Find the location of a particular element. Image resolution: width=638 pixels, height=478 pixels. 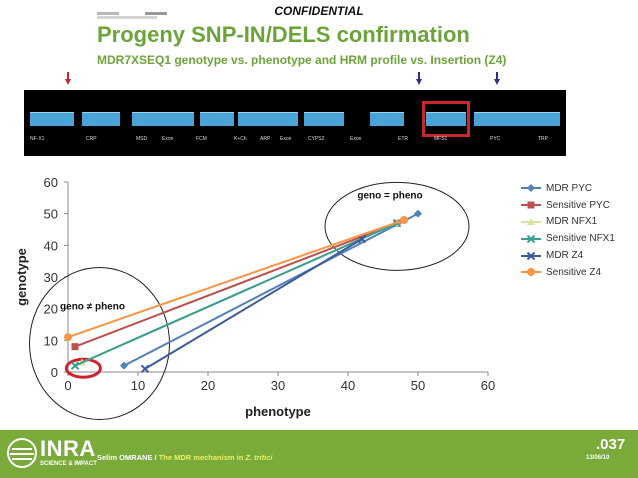

footer-bar is located at coordinates (319, 454).